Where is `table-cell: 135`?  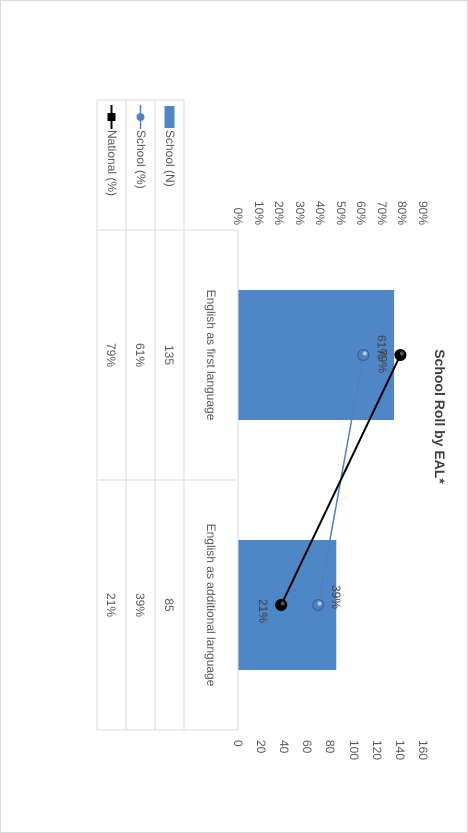
table-cell: 135 is located at coordinates (169, 355).